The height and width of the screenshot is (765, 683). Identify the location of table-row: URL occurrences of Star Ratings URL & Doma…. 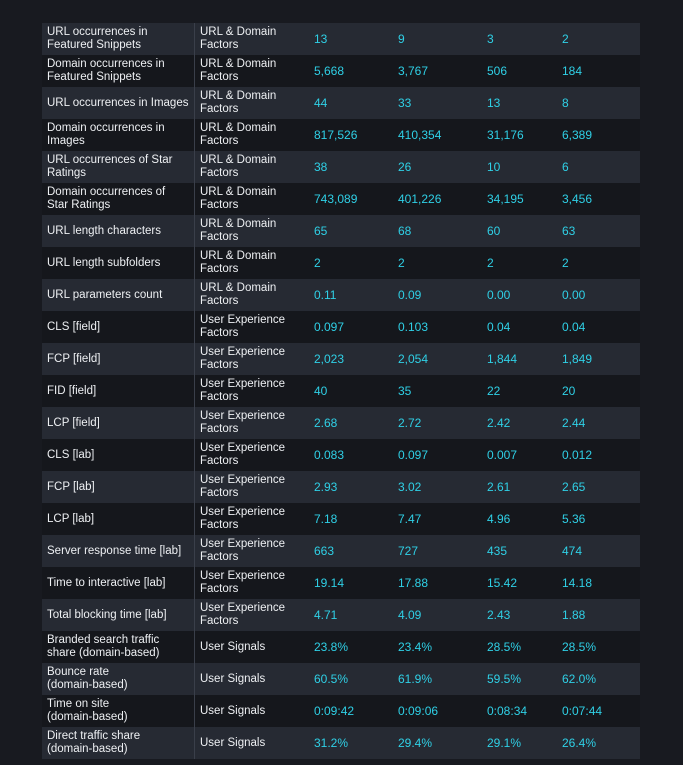
(341, 167).